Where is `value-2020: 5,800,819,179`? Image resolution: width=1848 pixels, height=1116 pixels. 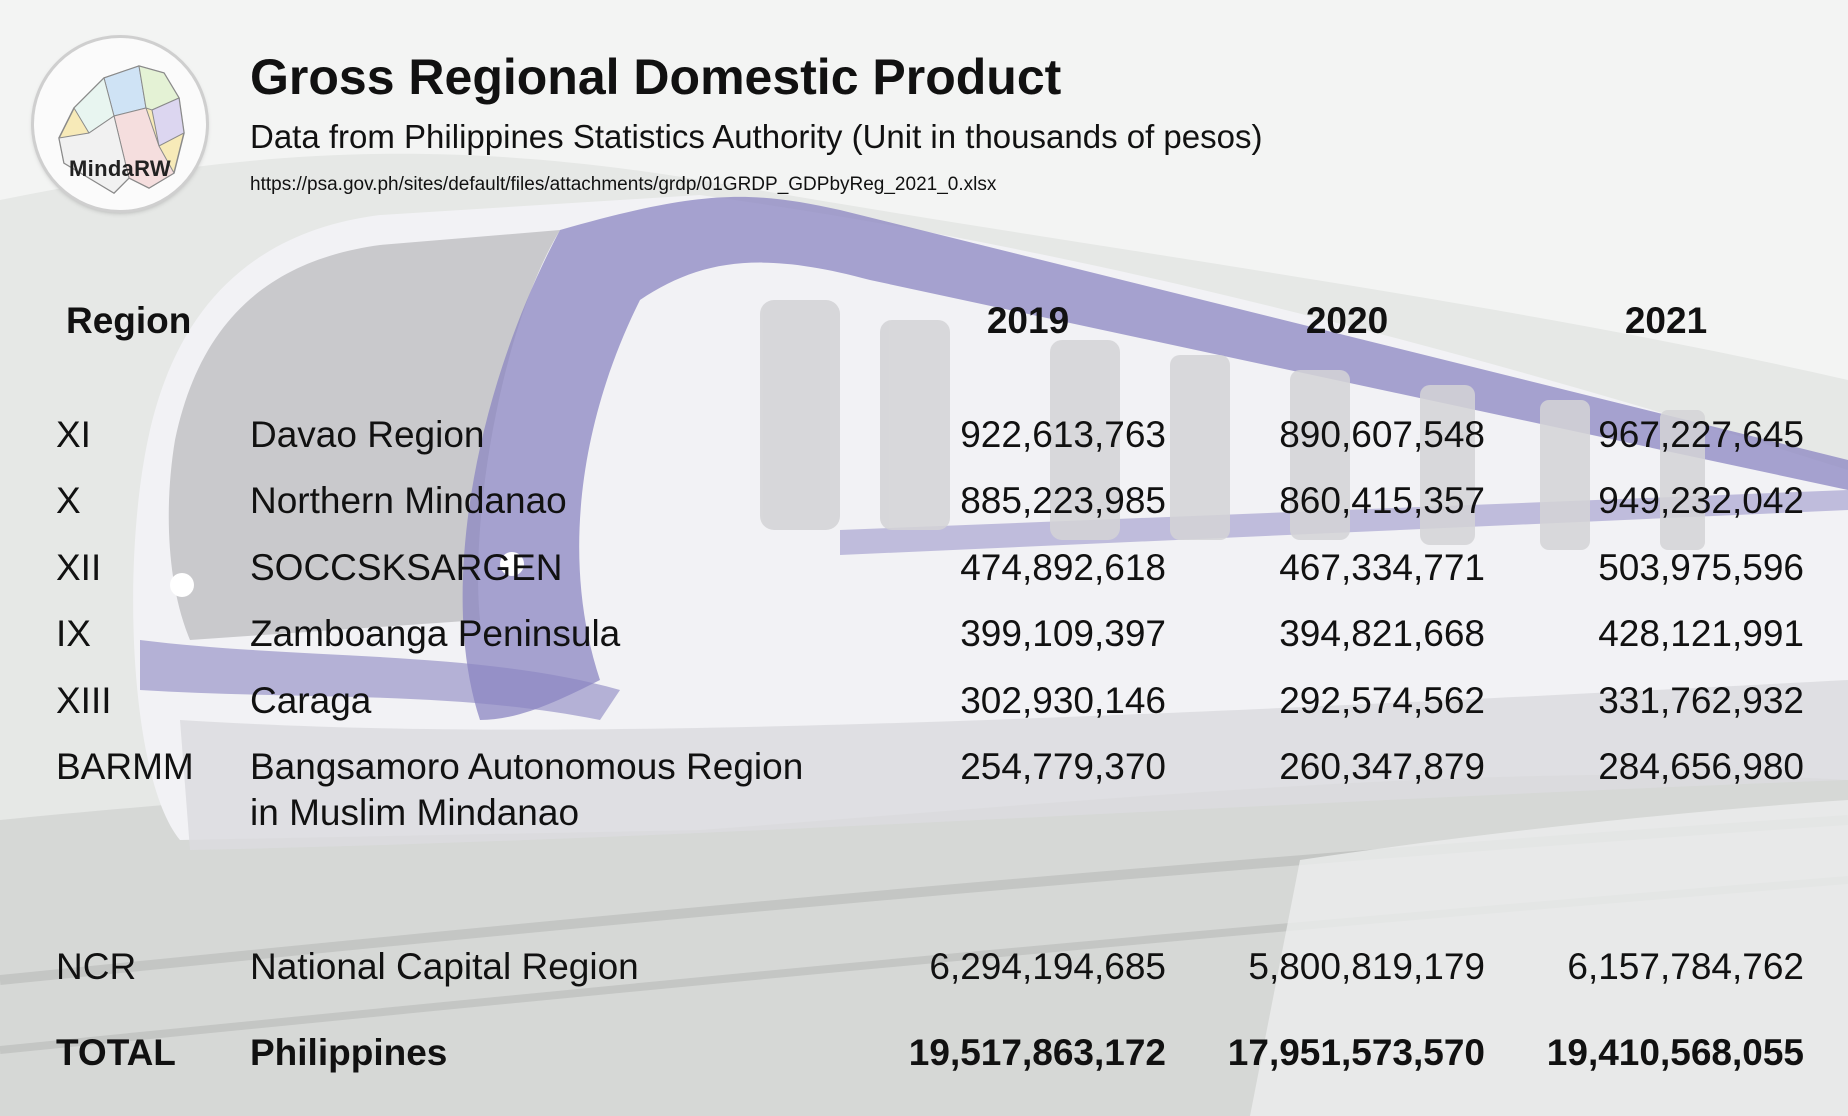 value-2020: 5,800,819,179 is located at coordinates (1366, 966).